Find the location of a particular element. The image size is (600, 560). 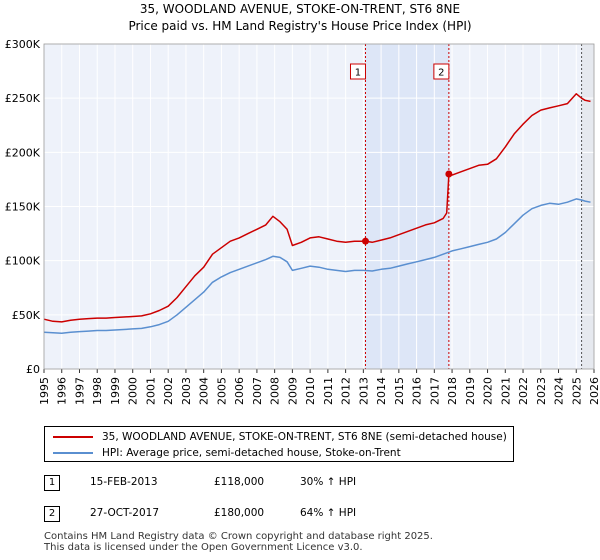

x-tick-label: 2023 is located at coordinates (541, 391).